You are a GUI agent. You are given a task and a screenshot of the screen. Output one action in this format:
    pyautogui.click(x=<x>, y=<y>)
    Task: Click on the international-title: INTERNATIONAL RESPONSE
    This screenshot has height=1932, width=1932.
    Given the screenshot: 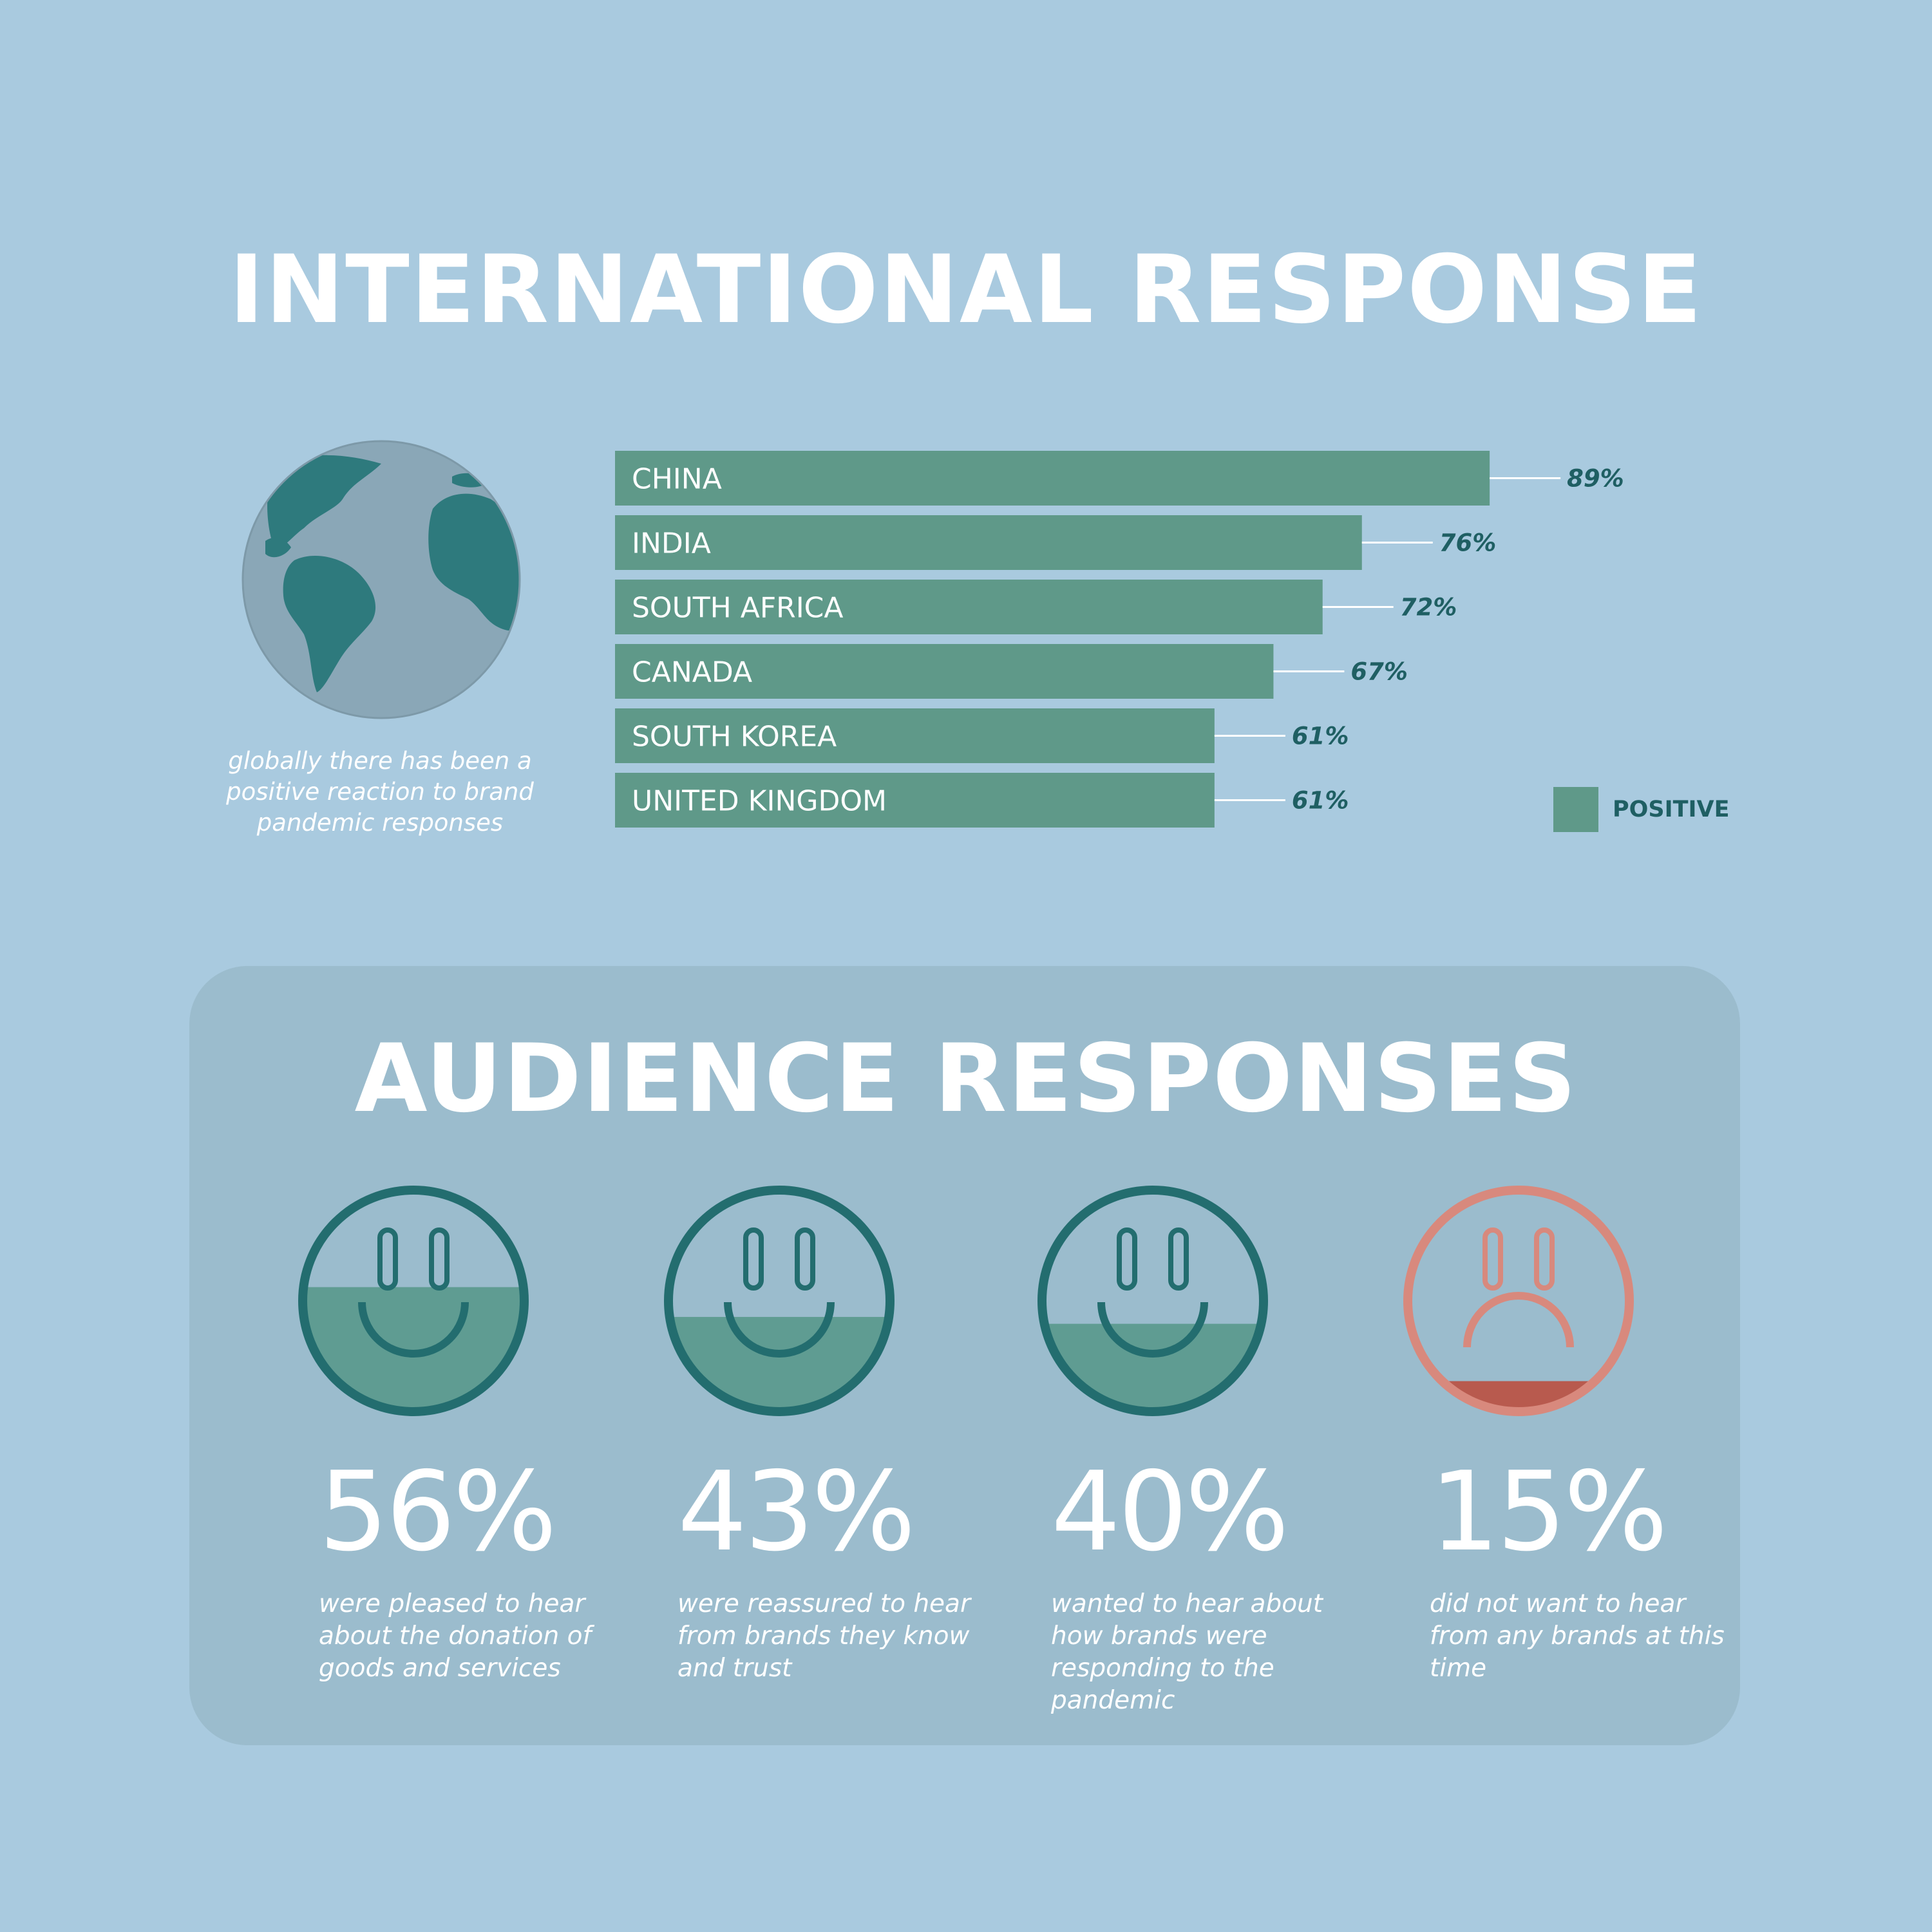 What is the action you would take?
    pyautogui.click(x=966, y=290)
    